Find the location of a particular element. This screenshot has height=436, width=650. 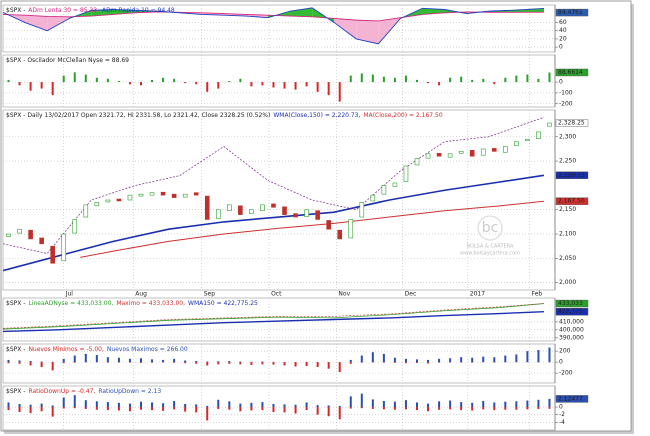

x-tick-label: Jul is located at coordinates (69, 294).